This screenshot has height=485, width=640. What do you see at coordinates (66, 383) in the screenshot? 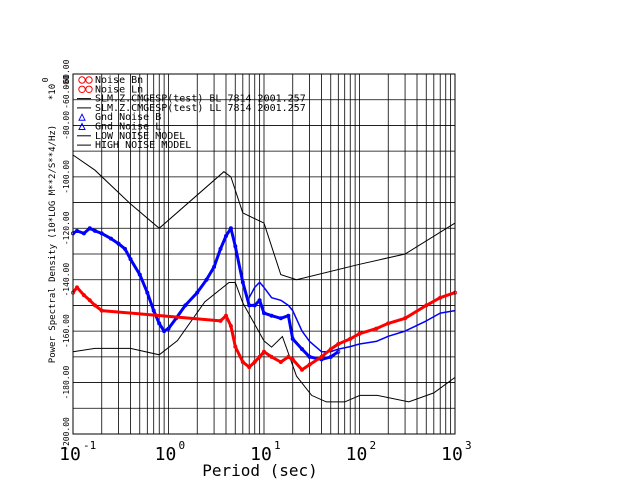
I see `y-tick-label: -180.00` at bounding box center [66, 383].